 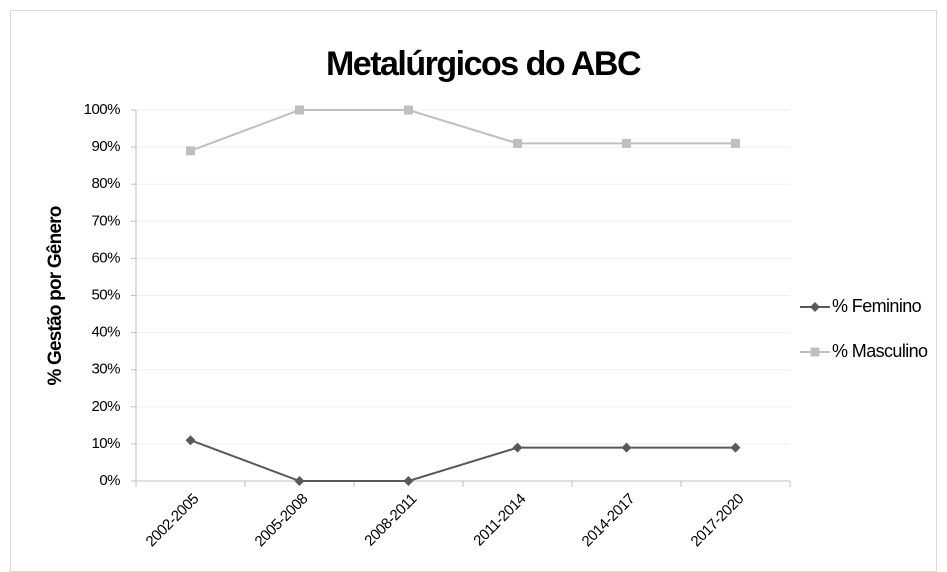 What do you see at coordinates (880, 351) in the screenshot?
I see `legend-label: % Masculino` at bounding box center [880, 351].